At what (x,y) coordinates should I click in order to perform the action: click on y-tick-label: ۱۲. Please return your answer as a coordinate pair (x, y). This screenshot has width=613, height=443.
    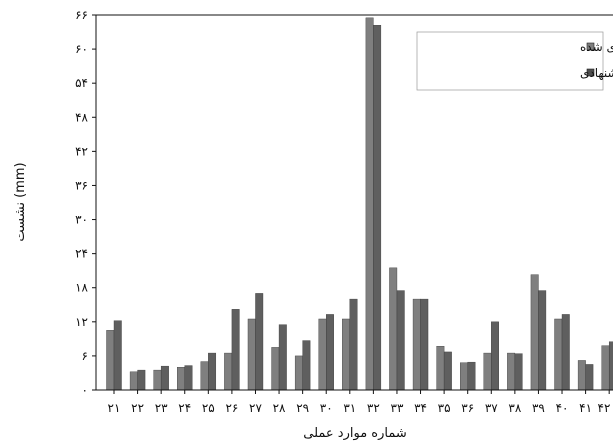
    Looking at the image, I should click on (81, 322).